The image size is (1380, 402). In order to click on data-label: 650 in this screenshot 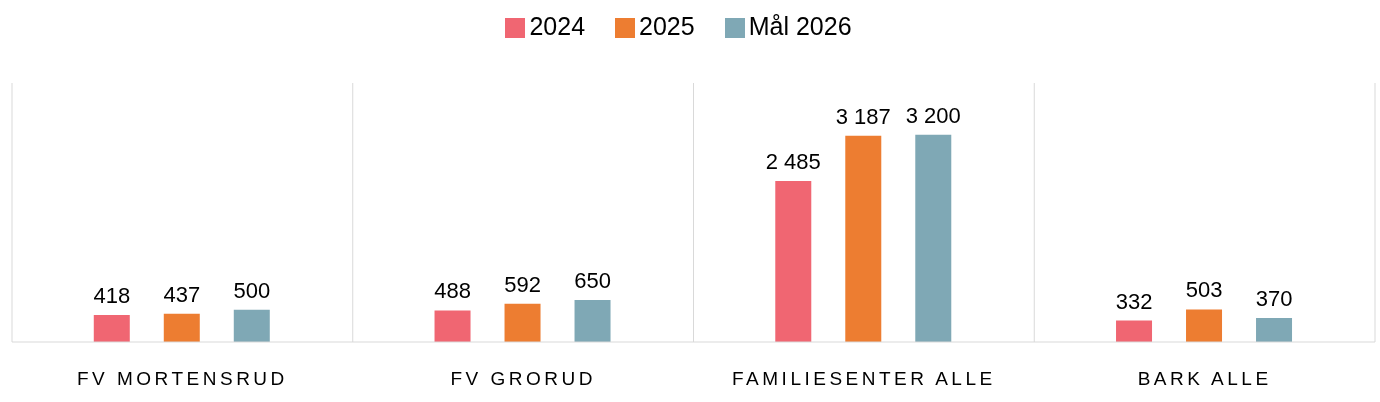, I will do `click(592, 280)`.